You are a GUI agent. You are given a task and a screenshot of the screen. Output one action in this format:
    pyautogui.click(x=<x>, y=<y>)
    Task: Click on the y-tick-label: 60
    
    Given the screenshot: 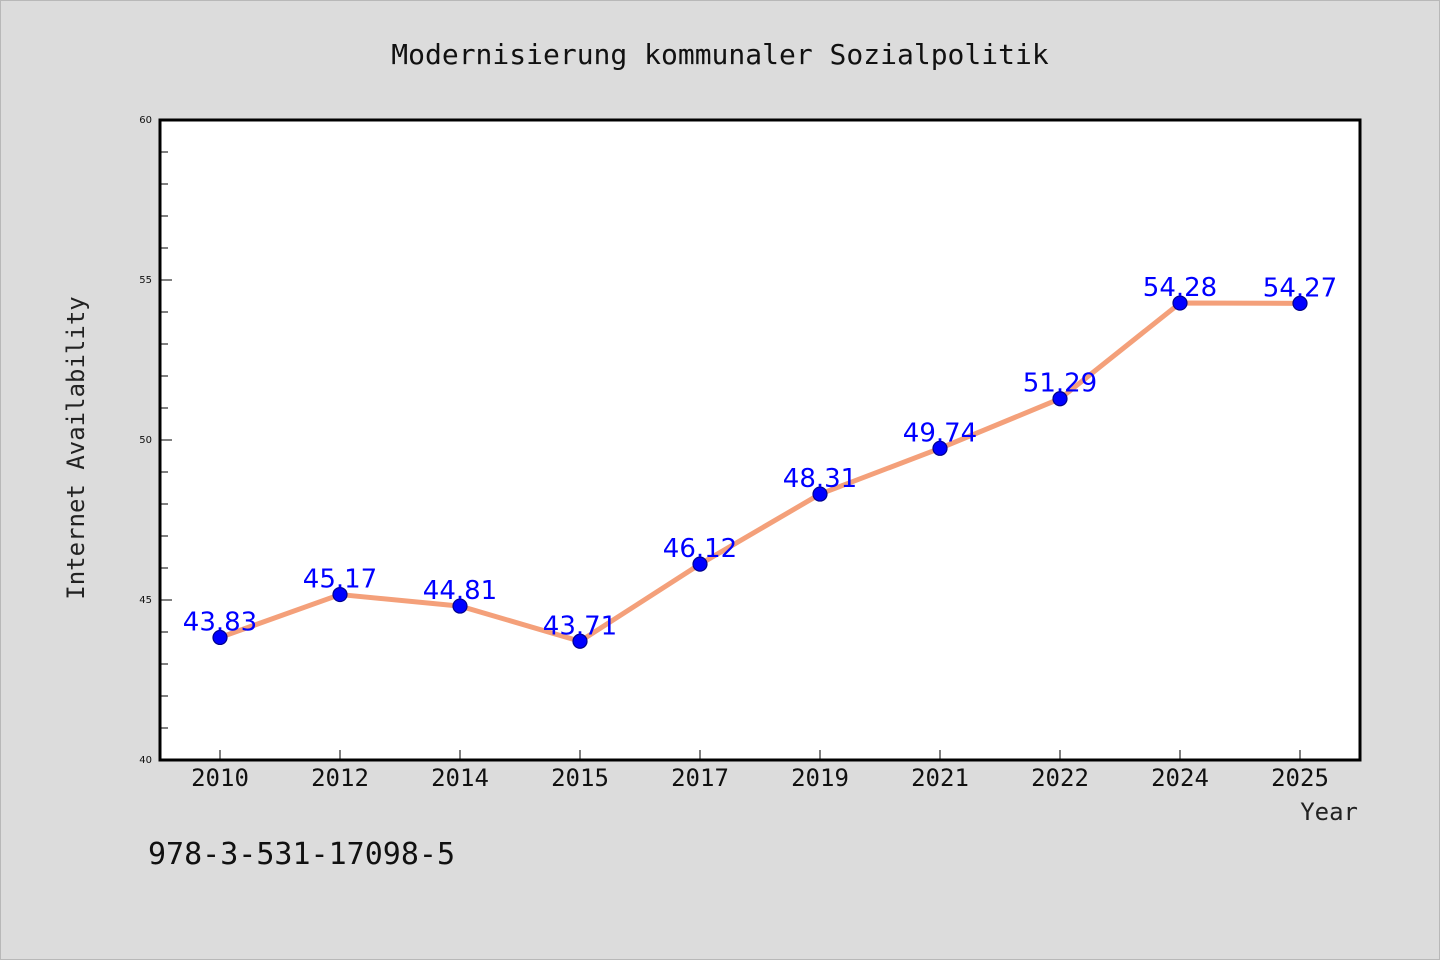 What is the action you would take?
    pyautogui.click(x=145, y=120)
    